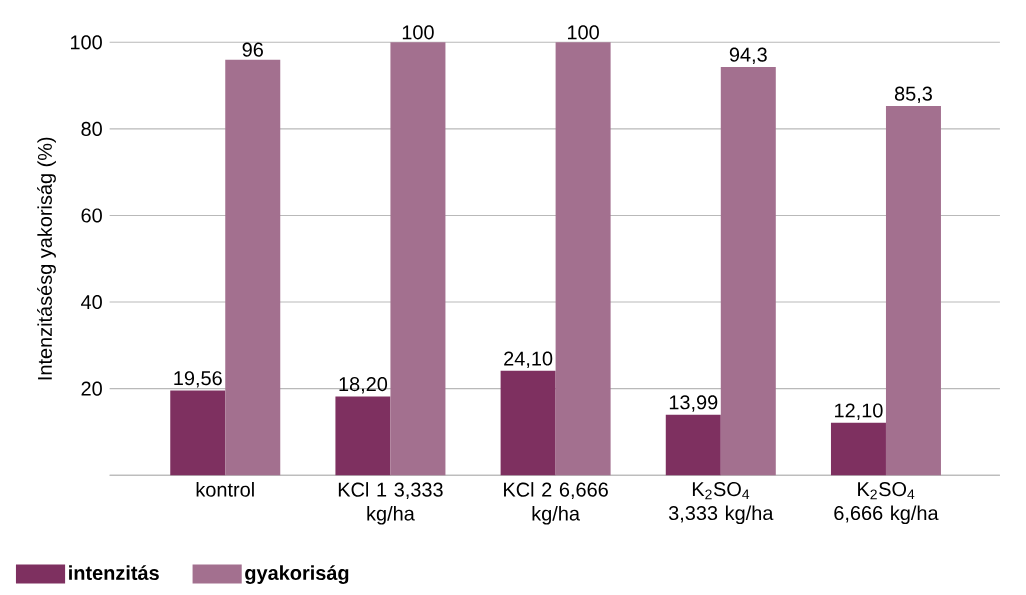 This screenshot has width=1026, height=595. What do you see at coordinates (721, 503) in the screenshot?
I see `x-tick-label: K$_{2}$SO$_{4}$ 3,333 kg/ha` at bounding box center [721, 503].